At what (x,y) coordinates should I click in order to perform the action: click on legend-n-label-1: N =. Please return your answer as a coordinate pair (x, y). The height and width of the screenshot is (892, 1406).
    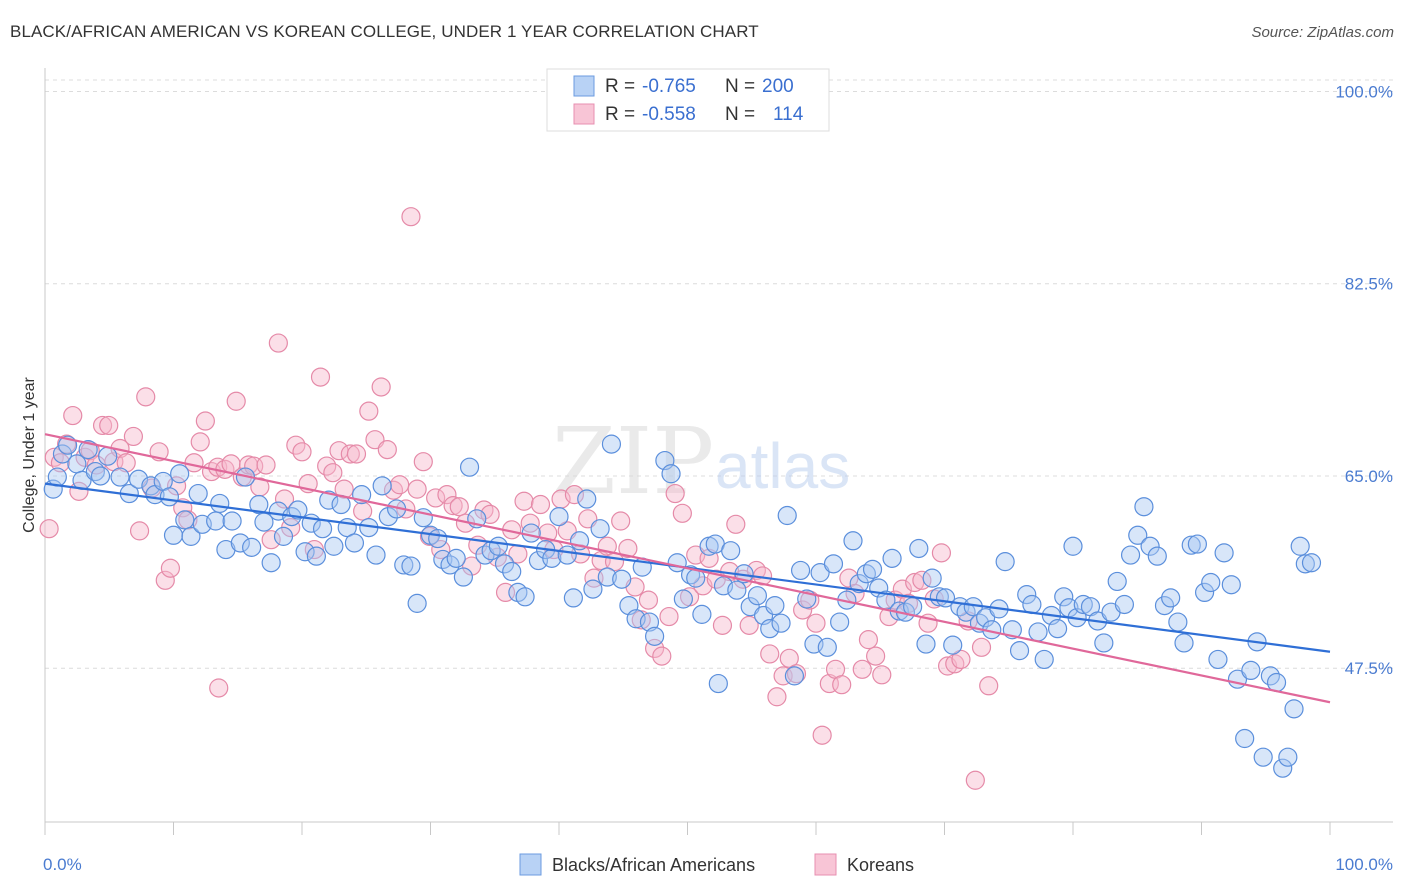
    Looking at the image, I should click on (740, 86).